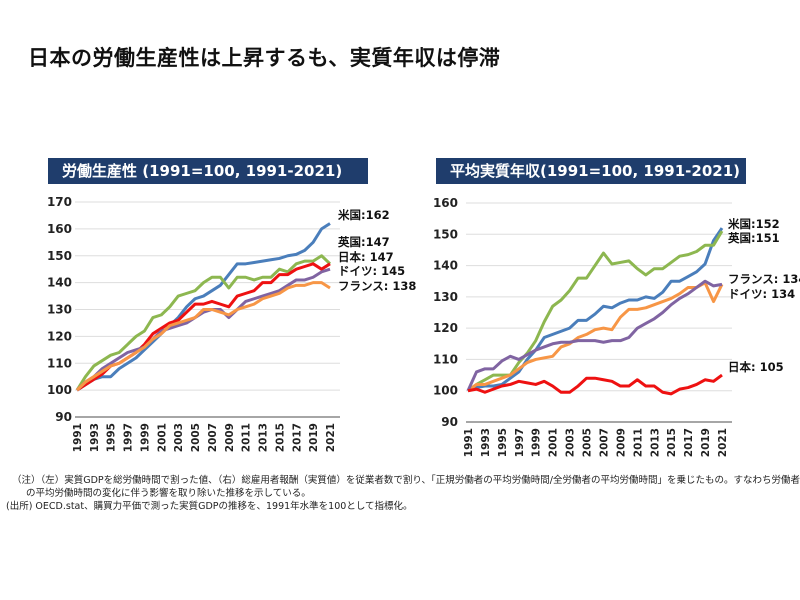 The width and height of the screenshot is (800, 600). I want to click on series-end-label: 米国:152, so click(753, 224).